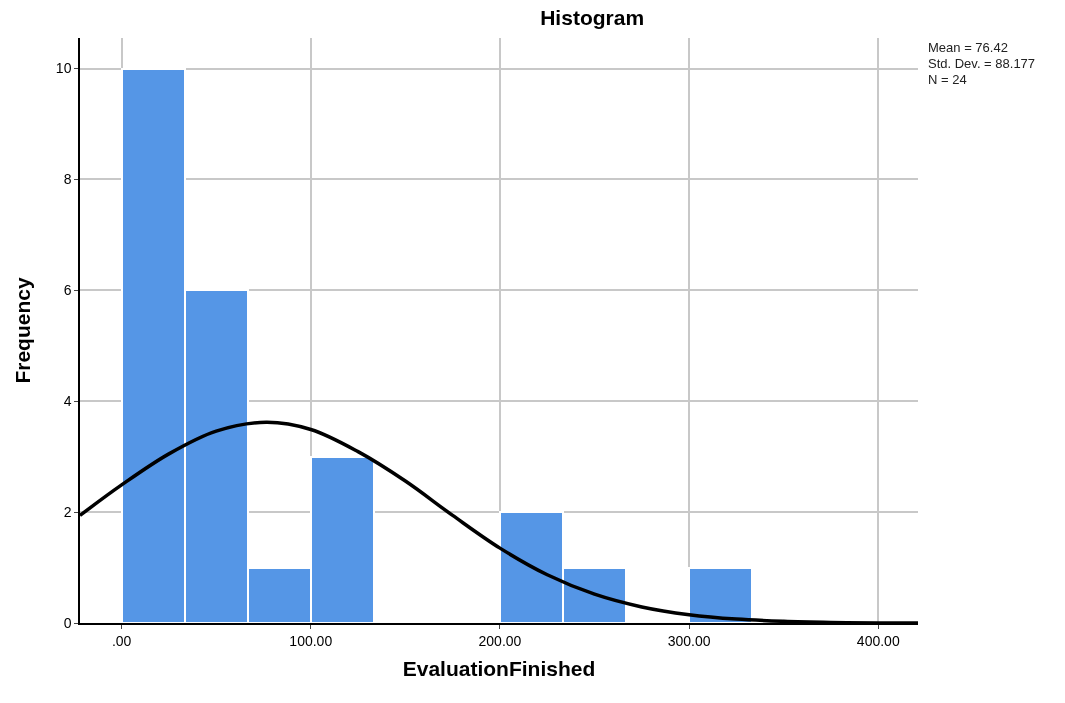 The height and width of the screenshot is (703, 1065). Describe the element at coordinates (22, 330) in the screenshot. I see `y-axis-title: Frequency` at that location.